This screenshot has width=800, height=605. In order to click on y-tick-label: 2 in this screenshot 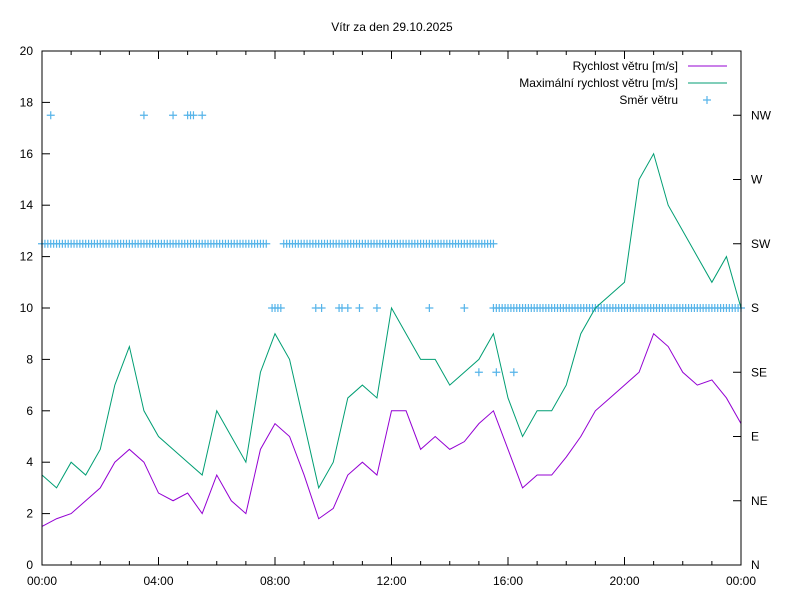, I will do `click(29, 514)`.